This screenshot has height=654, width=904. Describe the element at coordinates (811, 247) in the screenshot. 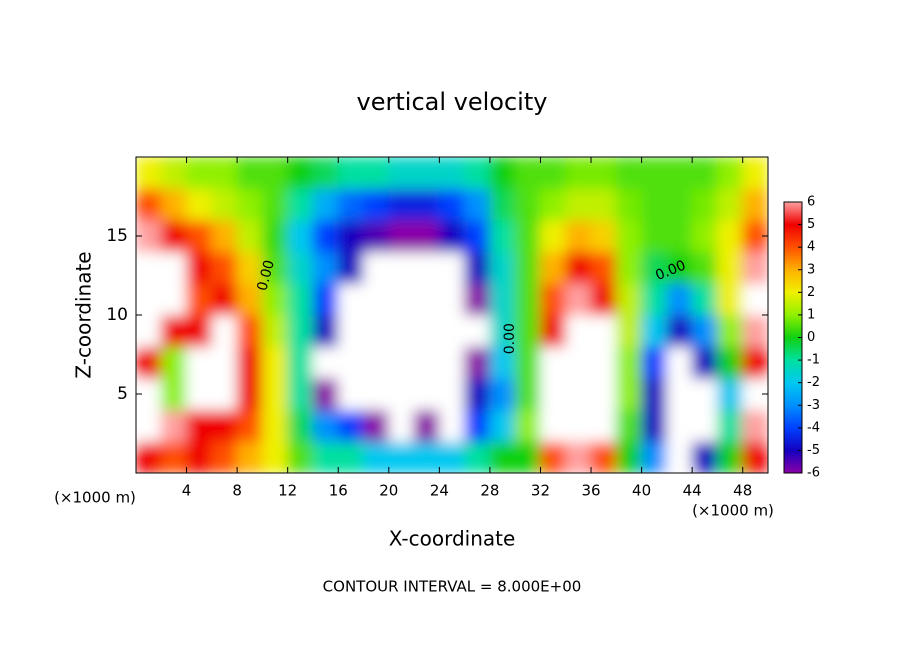

I see `colorbar-tick-label: 4` at that location.